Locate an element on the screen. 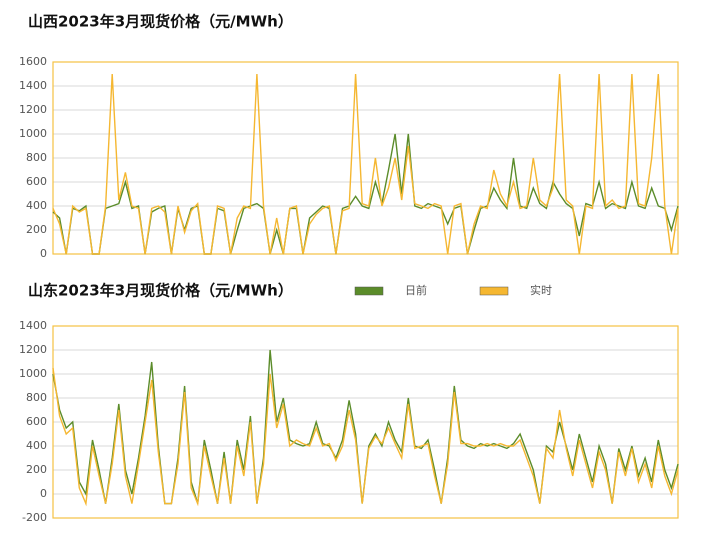 The height and width of the screenshot is (546, 702). y-tick-label: -200 is located at coordinates (34, 517).